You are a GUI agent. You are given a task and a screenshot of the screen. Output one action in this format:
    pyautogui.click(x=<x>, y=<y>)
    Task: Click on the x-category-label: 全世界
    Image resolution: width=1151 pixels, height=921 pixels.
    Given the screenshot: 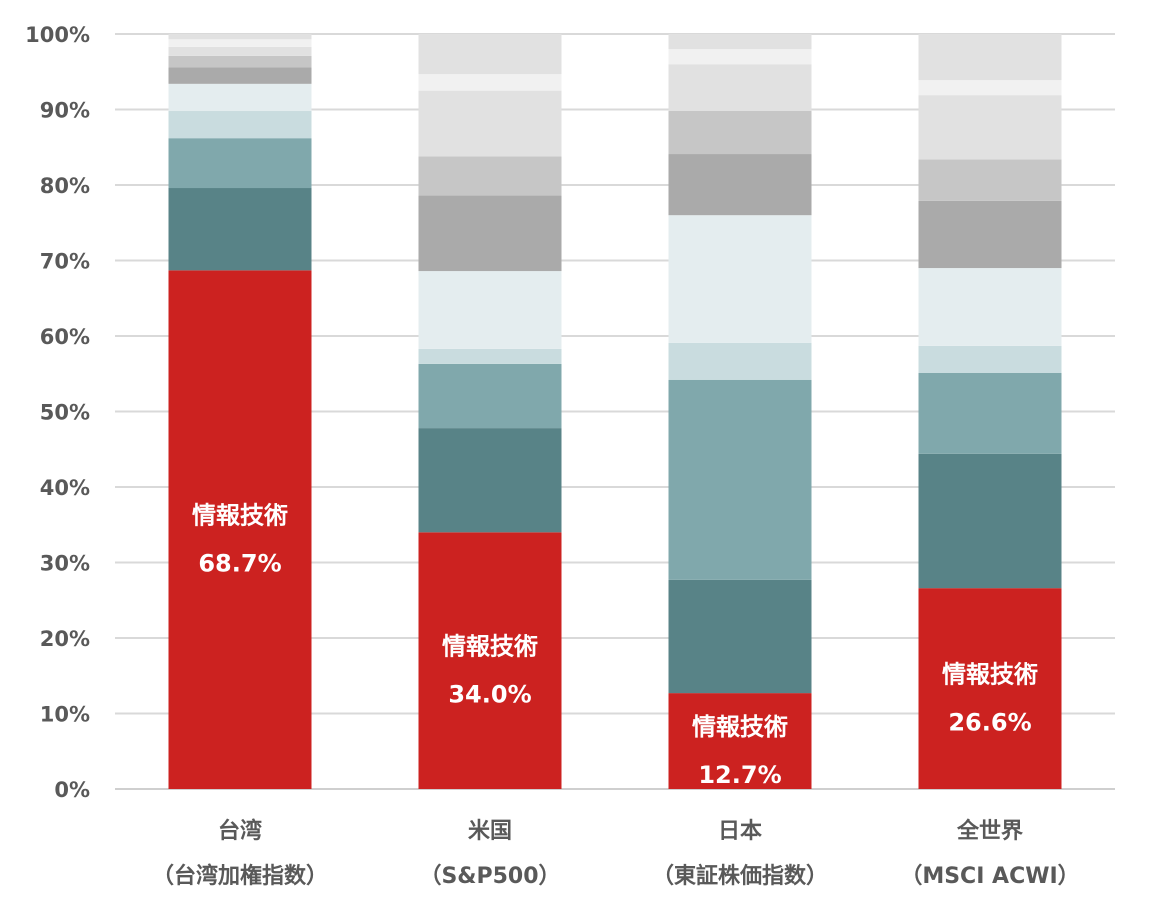 What is the action you would take?
    pyautogui.click(x=989, y=831)
    